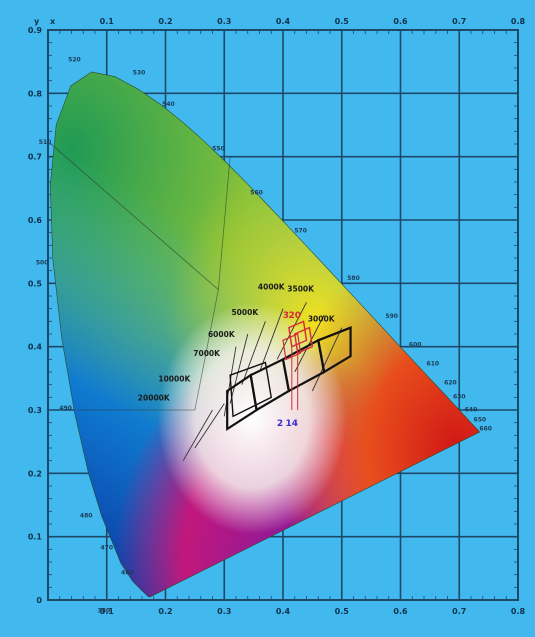 This screenshot has width=535, height=637. What do you see at coordinates (107, 21) in the screenshot?
I see `x-tick-label-top: 0.1` at bounding box center [107, 21].